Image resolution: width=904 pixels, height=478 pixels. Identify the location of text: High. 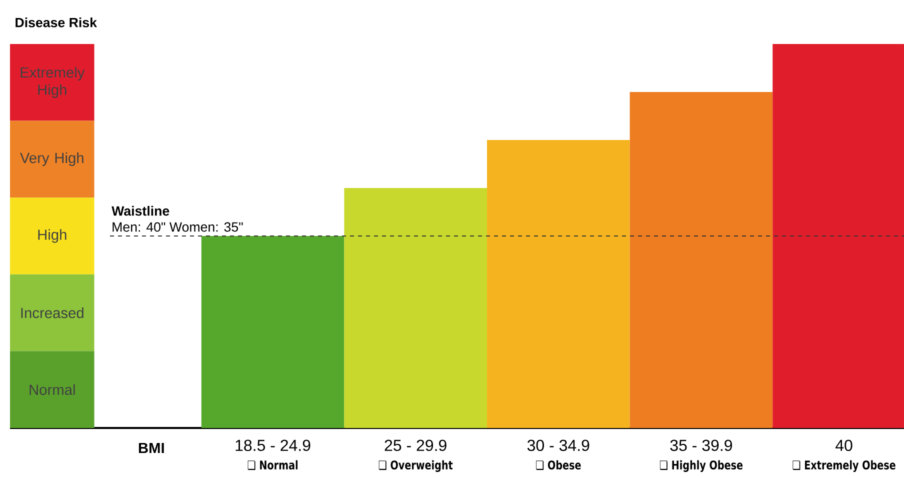
(52, 236).